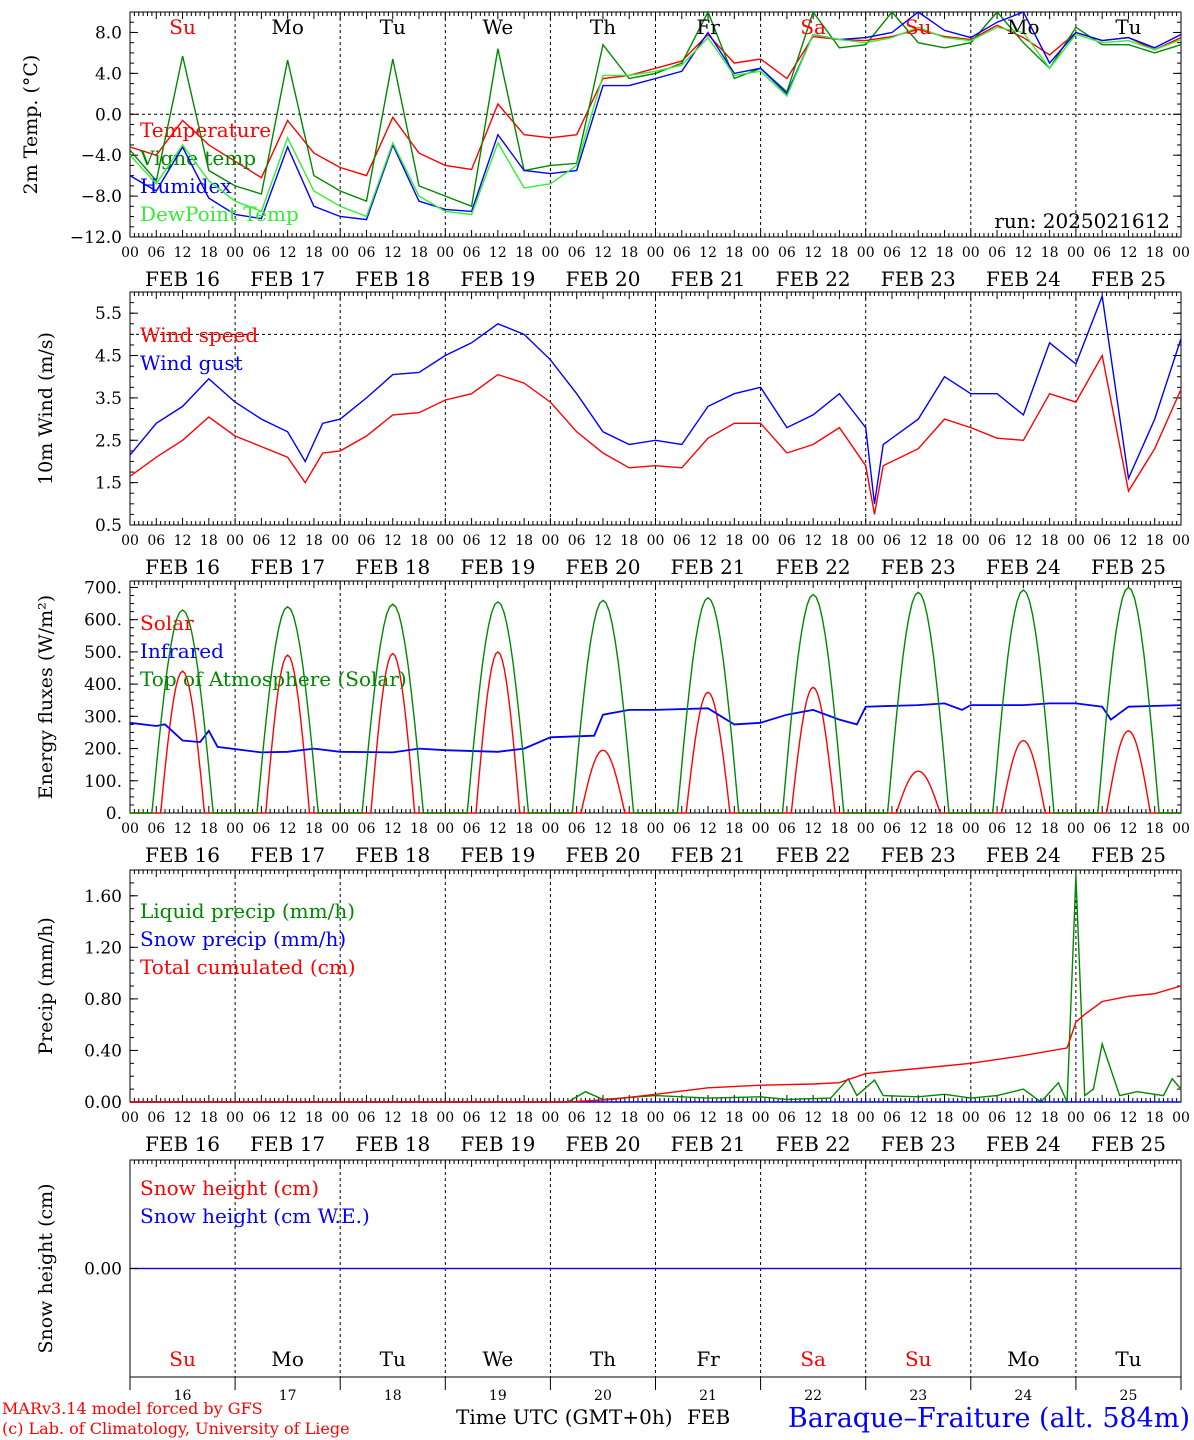  What do you see at coordinates (108, 74) in the screenshot?
I see `y-tick-label: 4.0` at bounding box center [108, 74].